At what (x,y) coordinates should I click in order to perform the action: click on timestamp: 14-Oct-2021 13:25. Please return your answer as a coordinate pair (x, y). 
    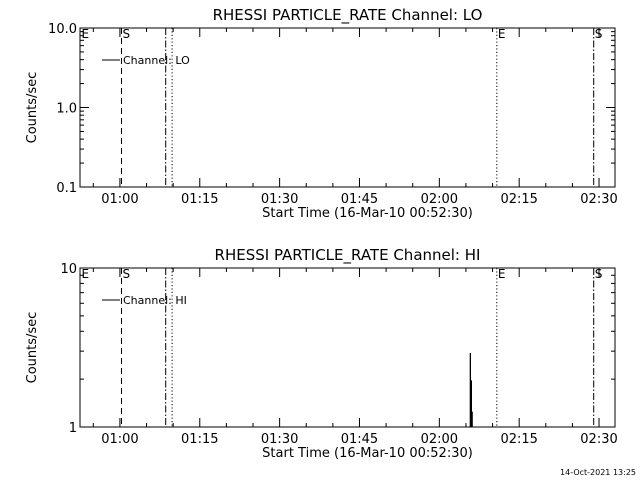
    Looking at the image, I should click on (598, 472).